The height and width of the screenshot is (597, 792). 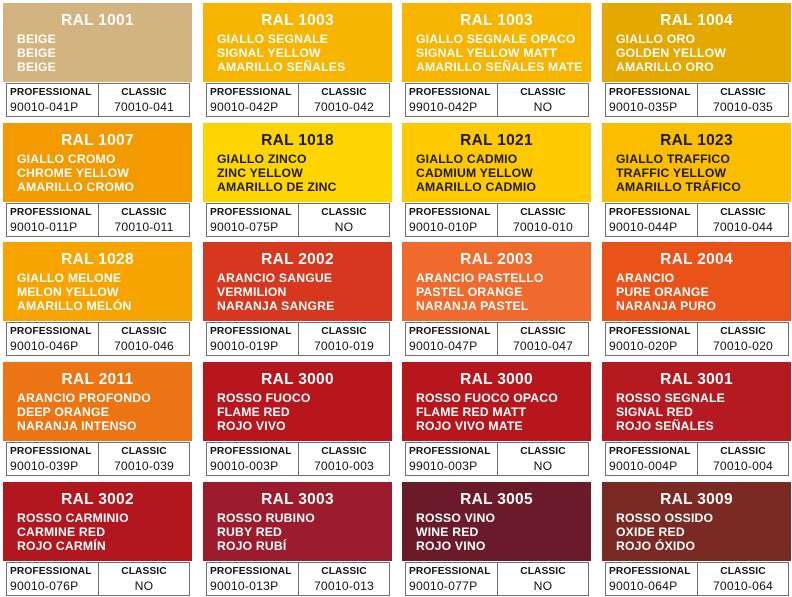 I want to click on color-name-line: NARANJA PASTEL, so click(x=472, y=306).